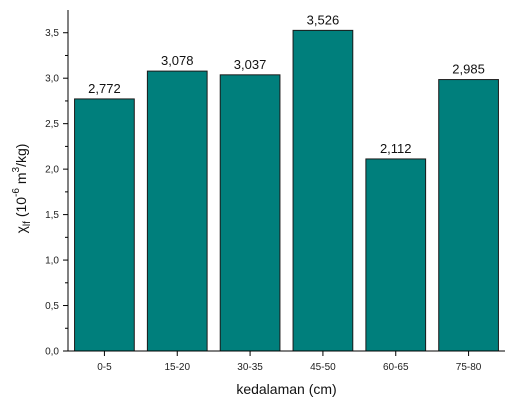  What do you see at coordinates (250, 64) in the screenshot?
I see `bar-value-label: 3,037` at bounding box center [250, 64].